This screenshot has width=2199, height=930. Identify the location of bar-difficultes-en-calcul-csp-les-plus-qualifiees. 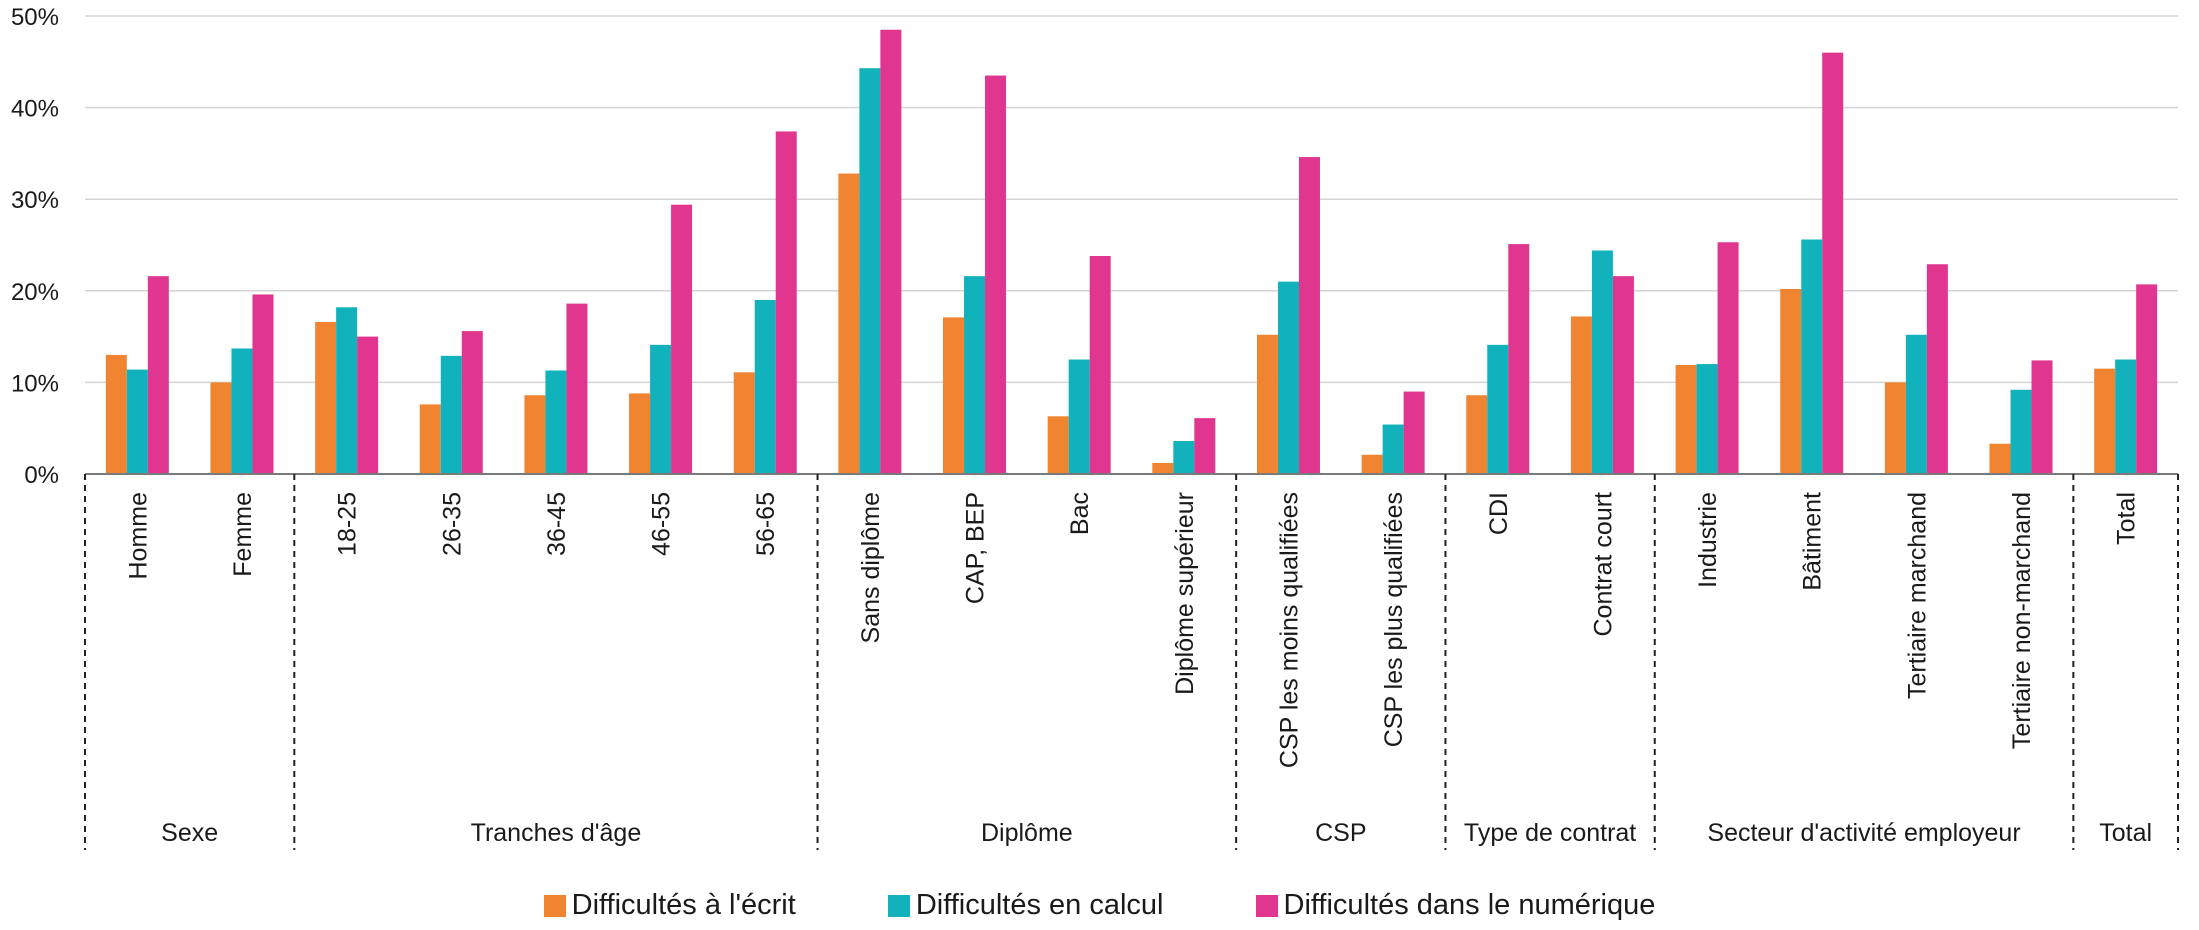
(1393, 449).